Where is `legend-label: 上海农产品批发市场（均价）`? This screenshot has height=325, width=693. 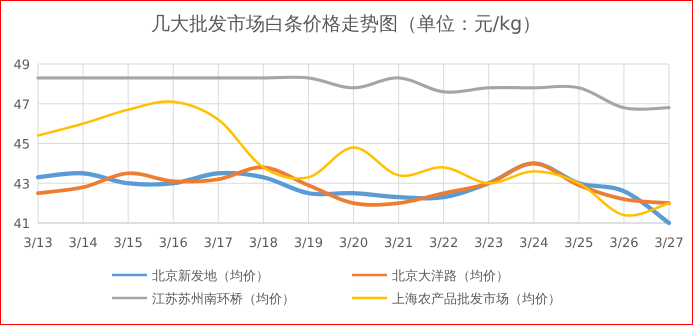 legend-label: 上海农产品批发市场（均价） is located at coordinates (476, 299).